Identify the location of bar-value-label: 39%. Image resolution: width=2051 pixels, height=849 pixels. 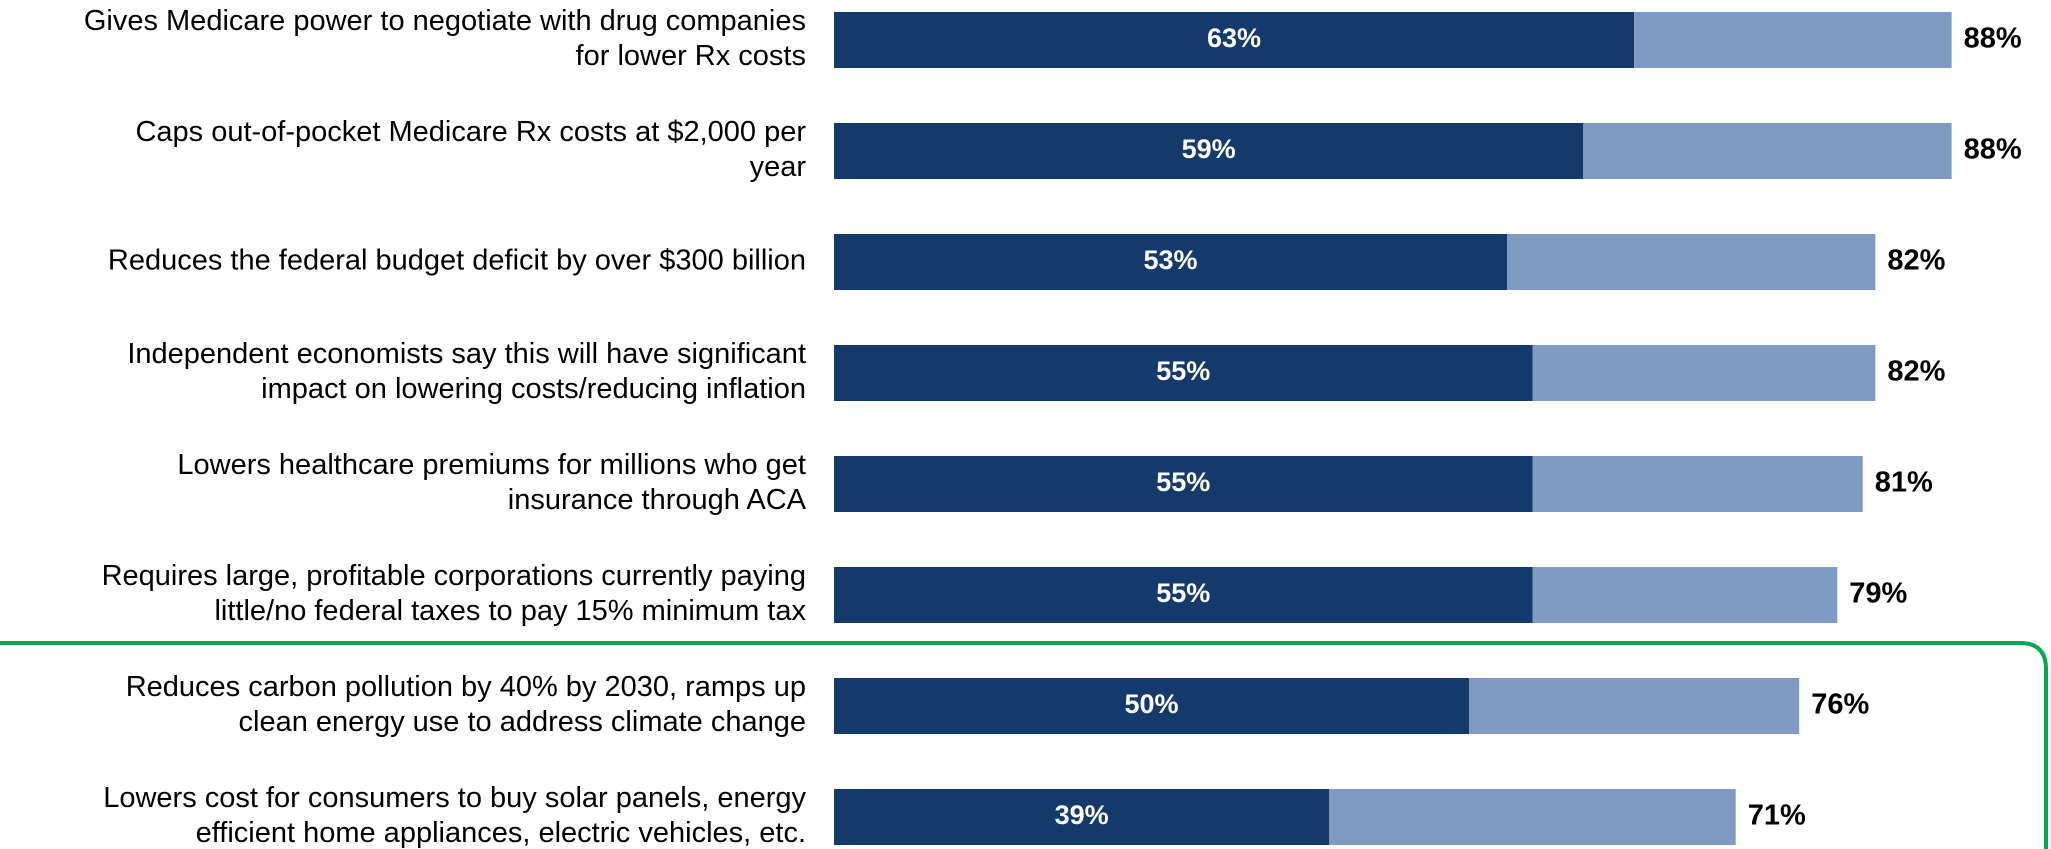
(1082, 815).